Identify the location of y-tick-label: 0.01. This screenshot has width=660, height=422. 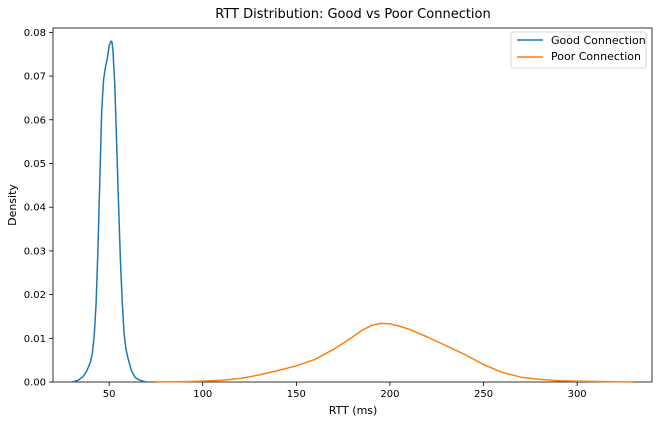
(35, 339).